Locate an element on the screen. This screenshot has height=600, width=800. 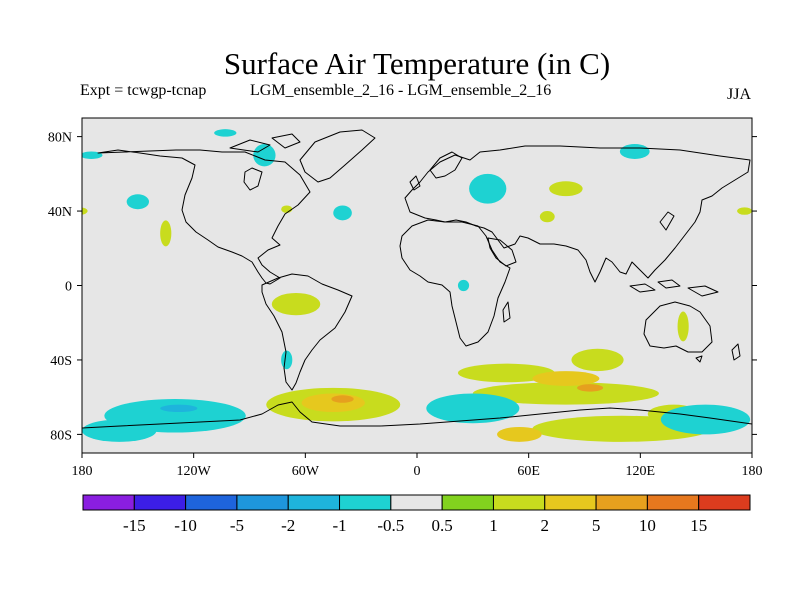
colorbar-label: -0.5 is located at coordinates (390, 525).